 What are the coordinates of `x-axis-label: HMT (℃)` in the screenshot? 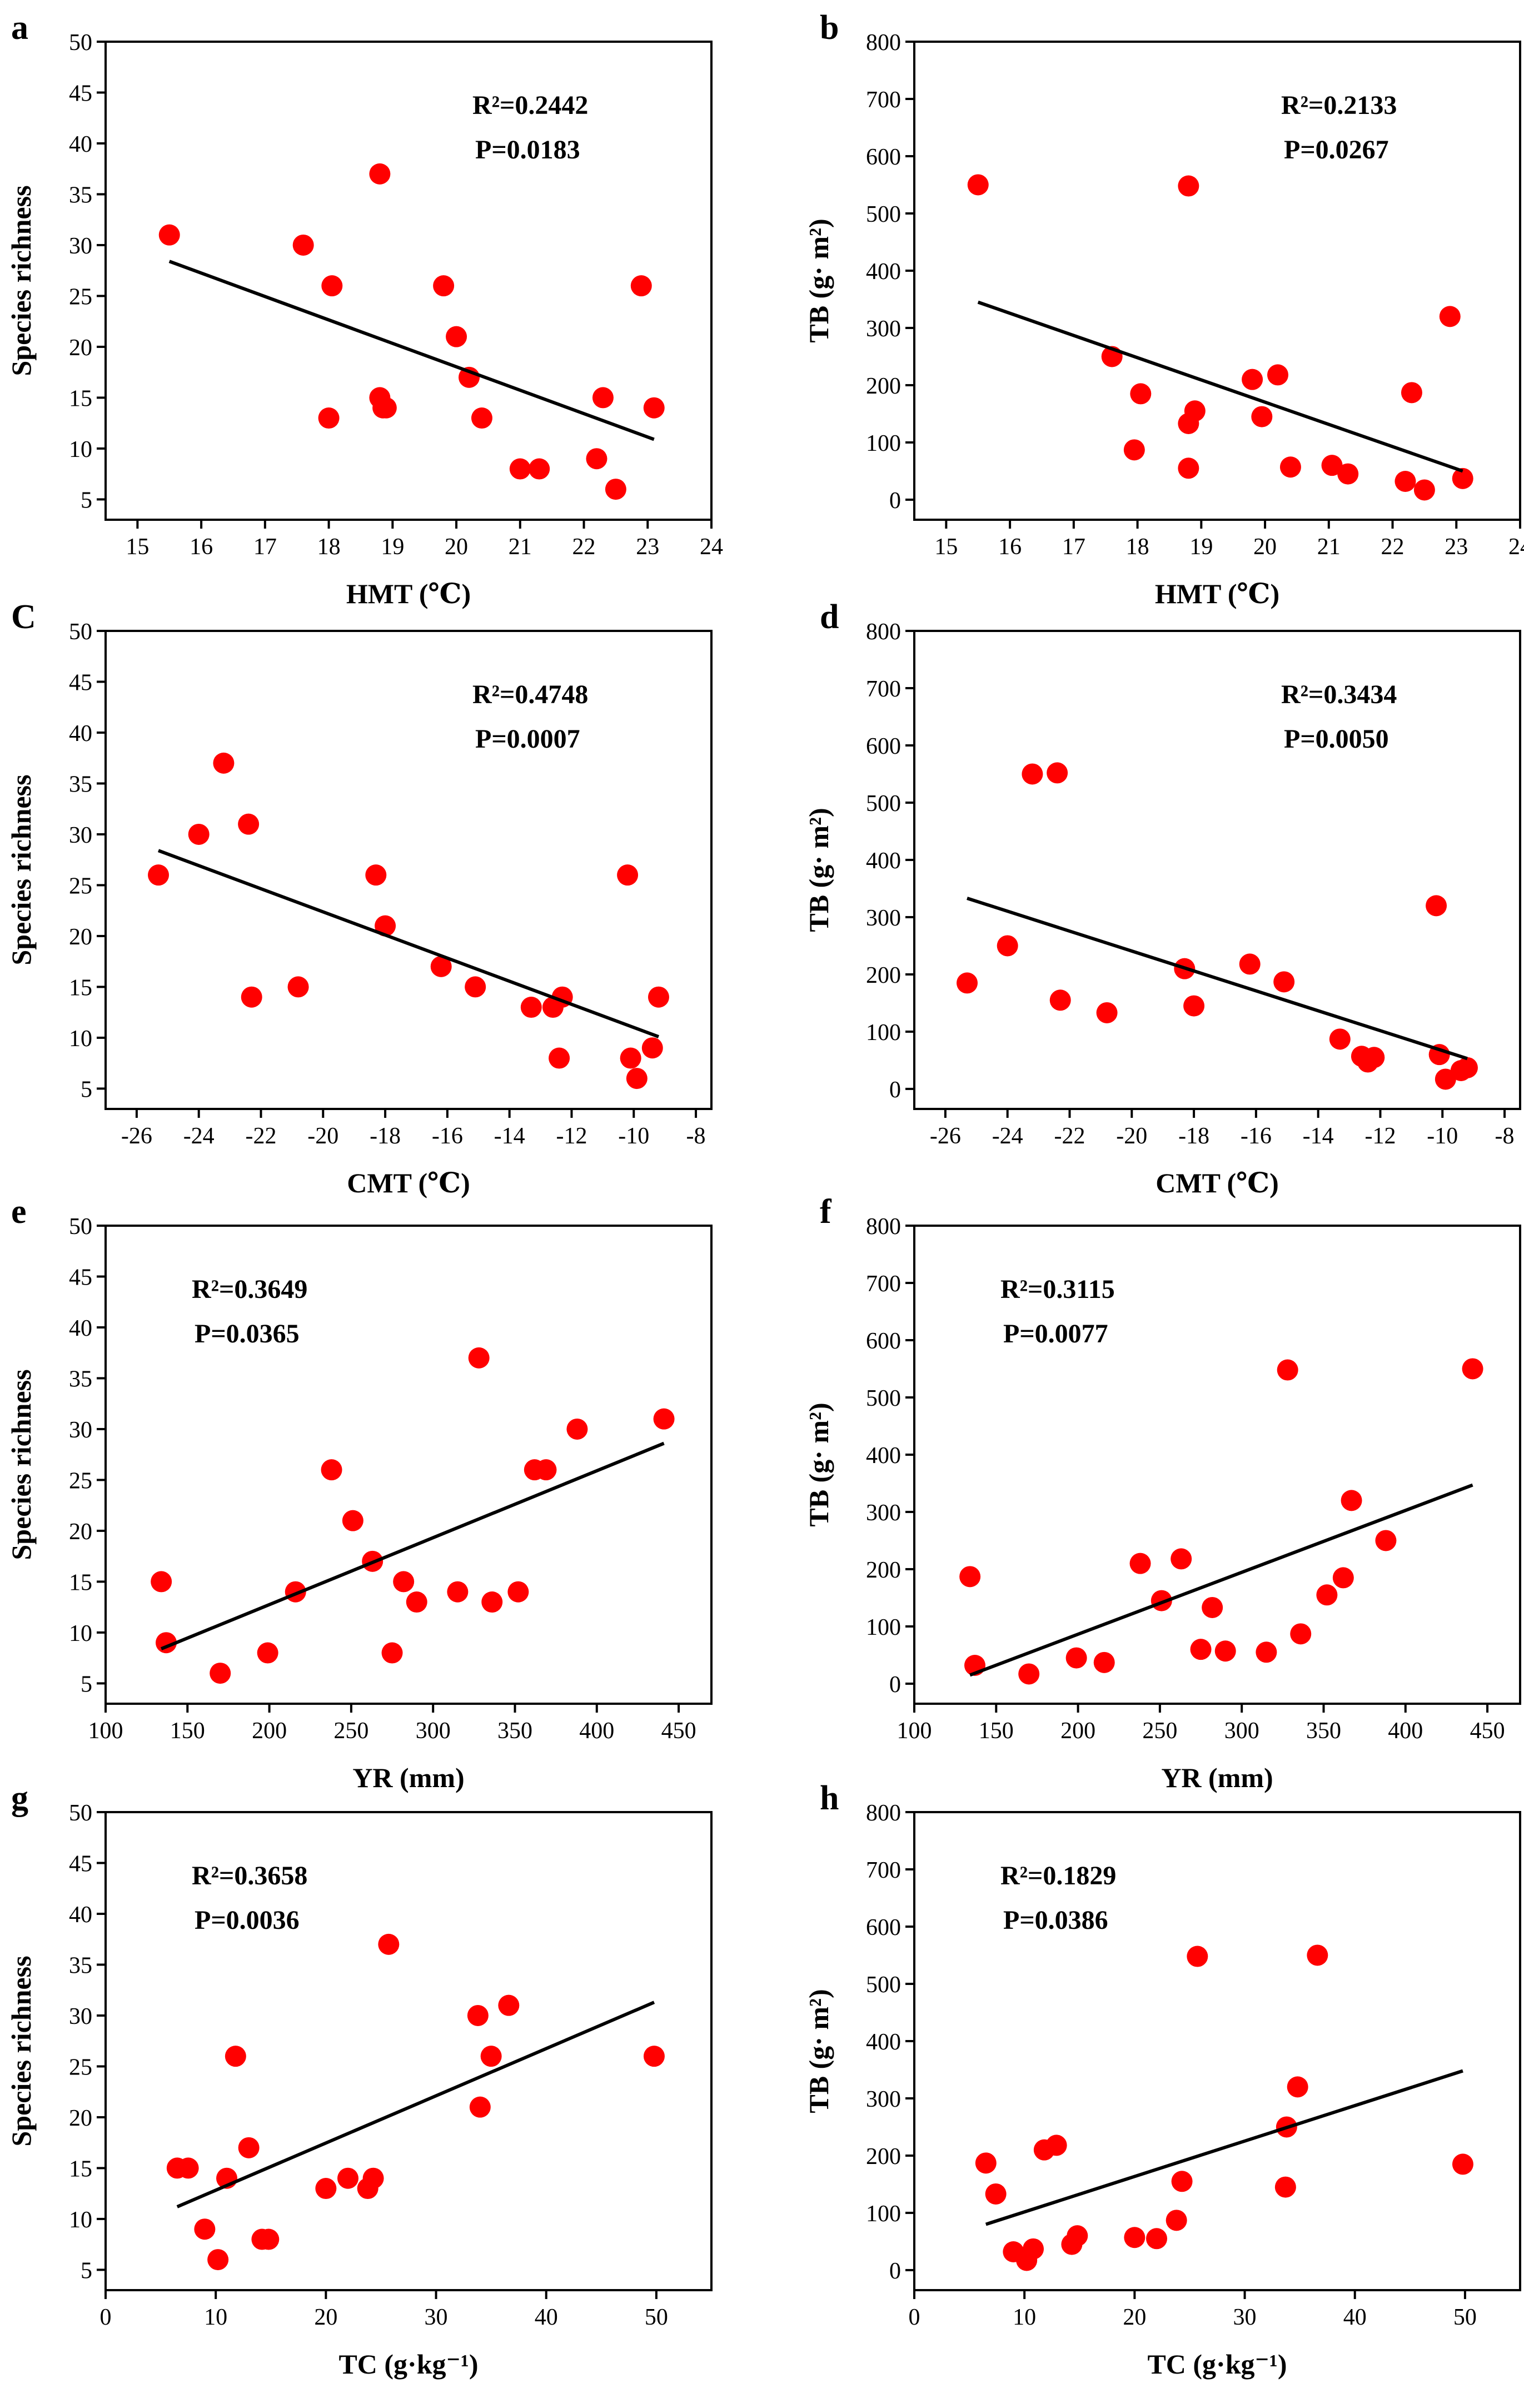 It's located at (1217, 593).